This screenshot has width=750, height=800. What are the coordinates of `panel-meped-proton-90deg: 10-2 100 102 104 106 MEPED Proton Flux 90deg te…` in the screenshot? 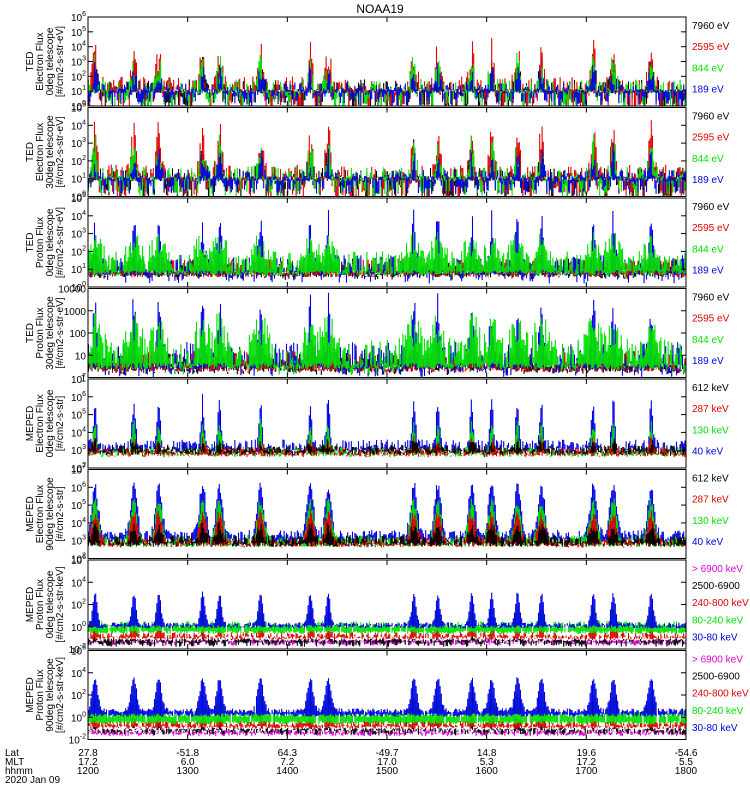 It's located at (387, 696).